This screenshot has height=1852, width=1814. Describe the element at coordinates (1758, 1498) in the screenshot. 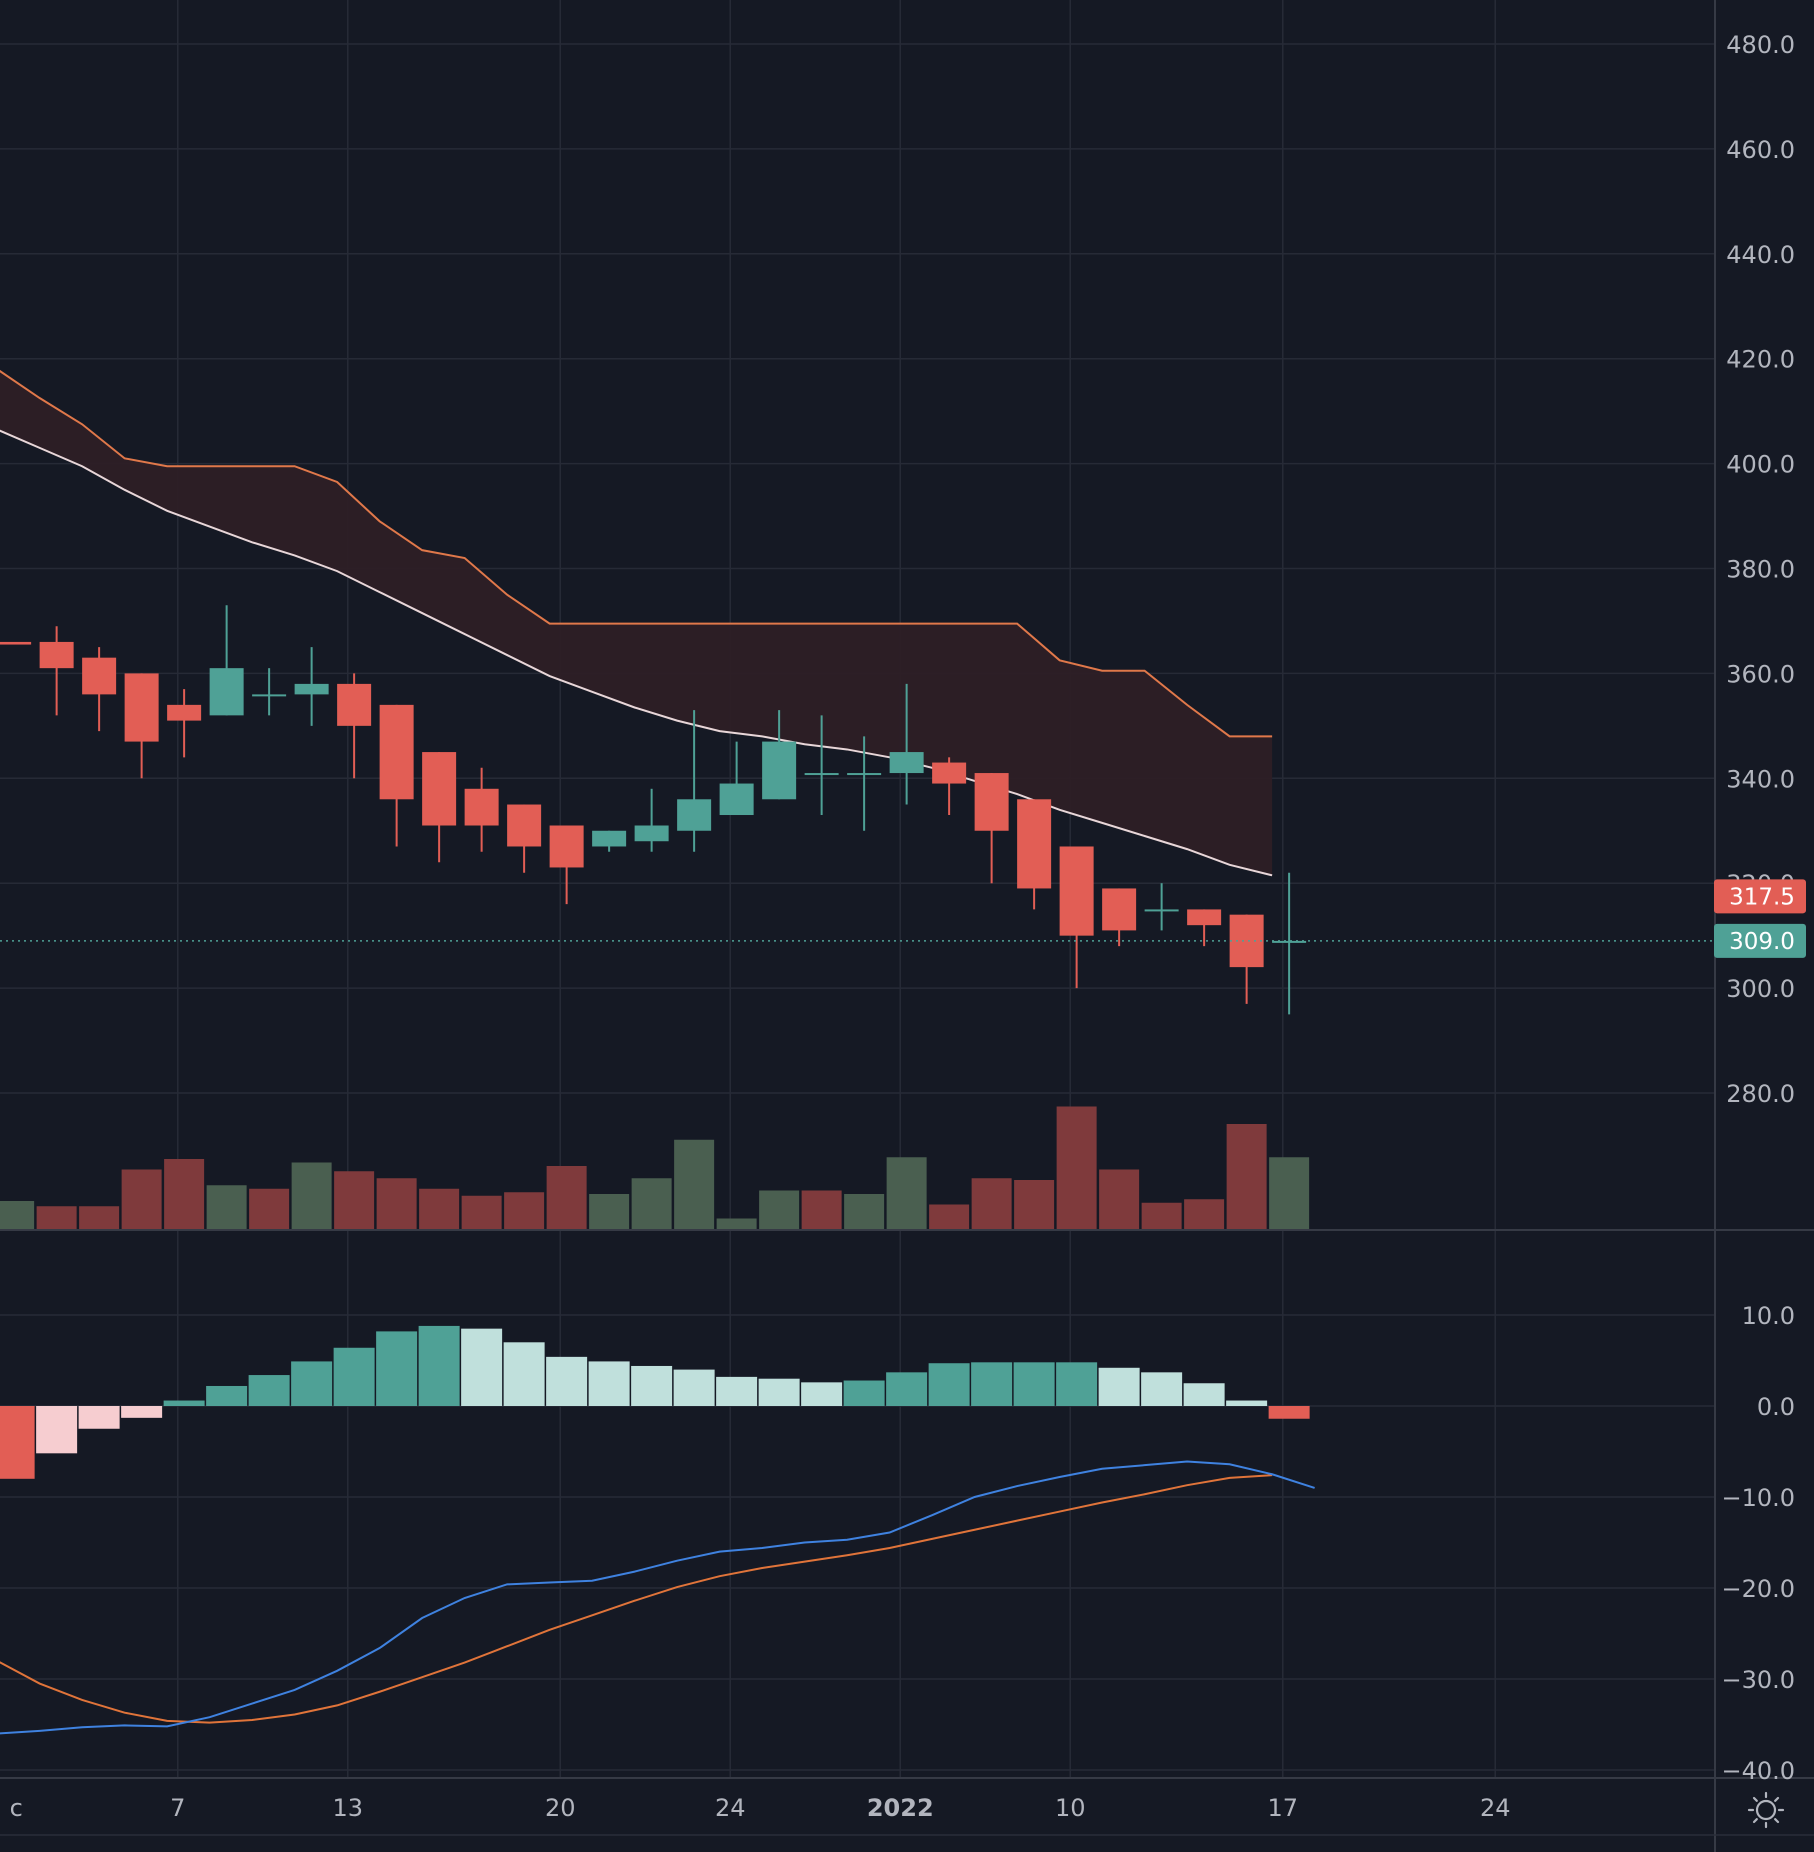

I see `macd-tick-label: −10.0` at that location.